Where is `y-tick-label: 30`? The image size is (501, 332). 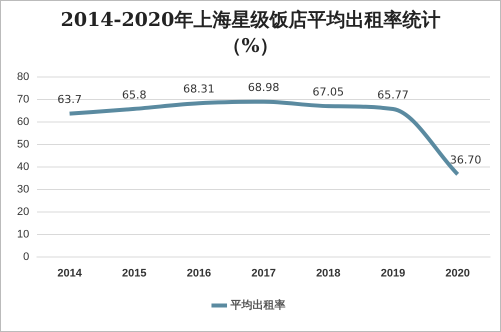
y-tick-label: 30 is located at coordinates (23, 189).